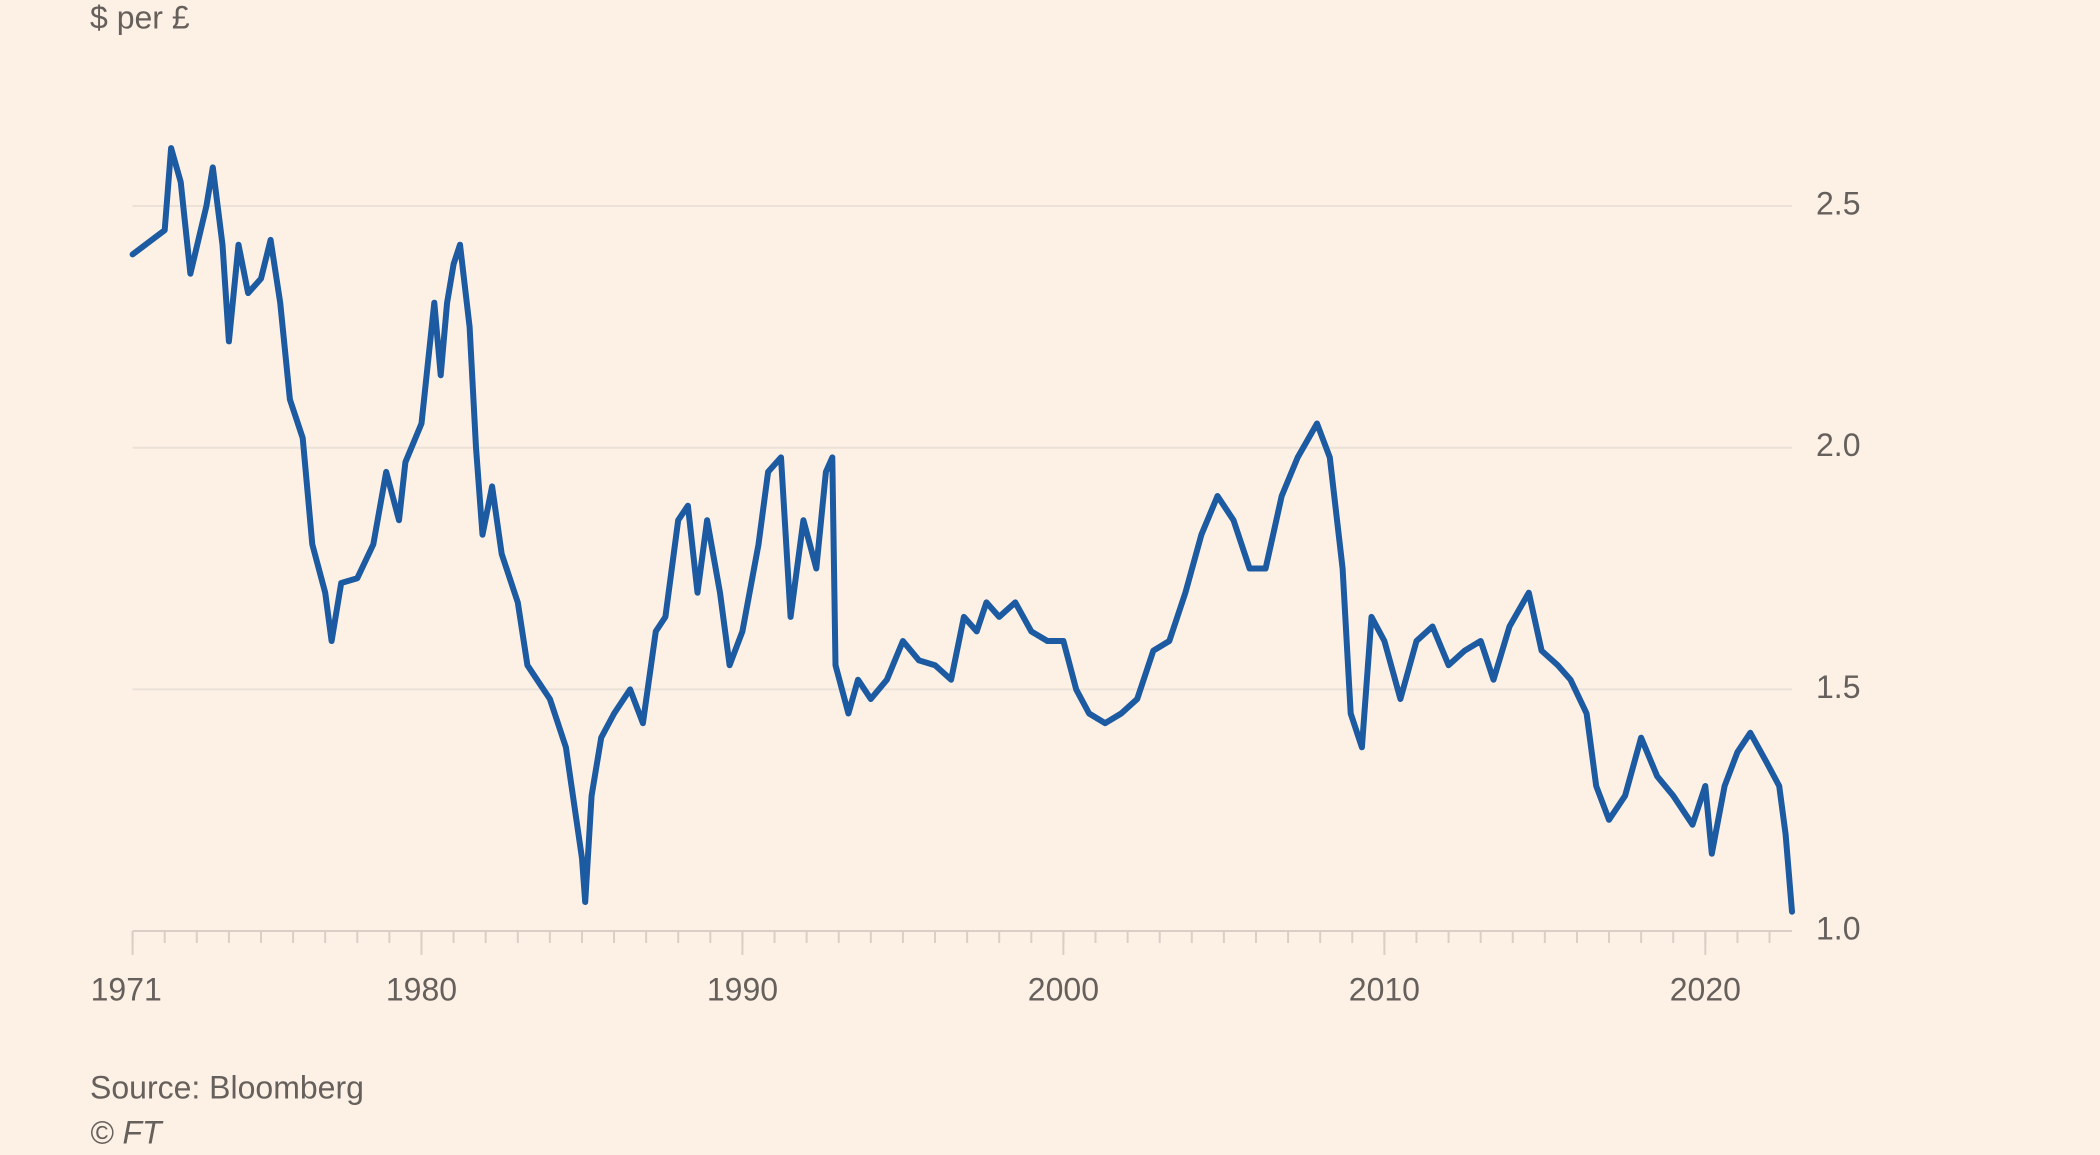  What do you see at coordinates (1705, 989) in the screenshot?
I see `x-tick-label: 2020` at bounding box center [1705, 989].